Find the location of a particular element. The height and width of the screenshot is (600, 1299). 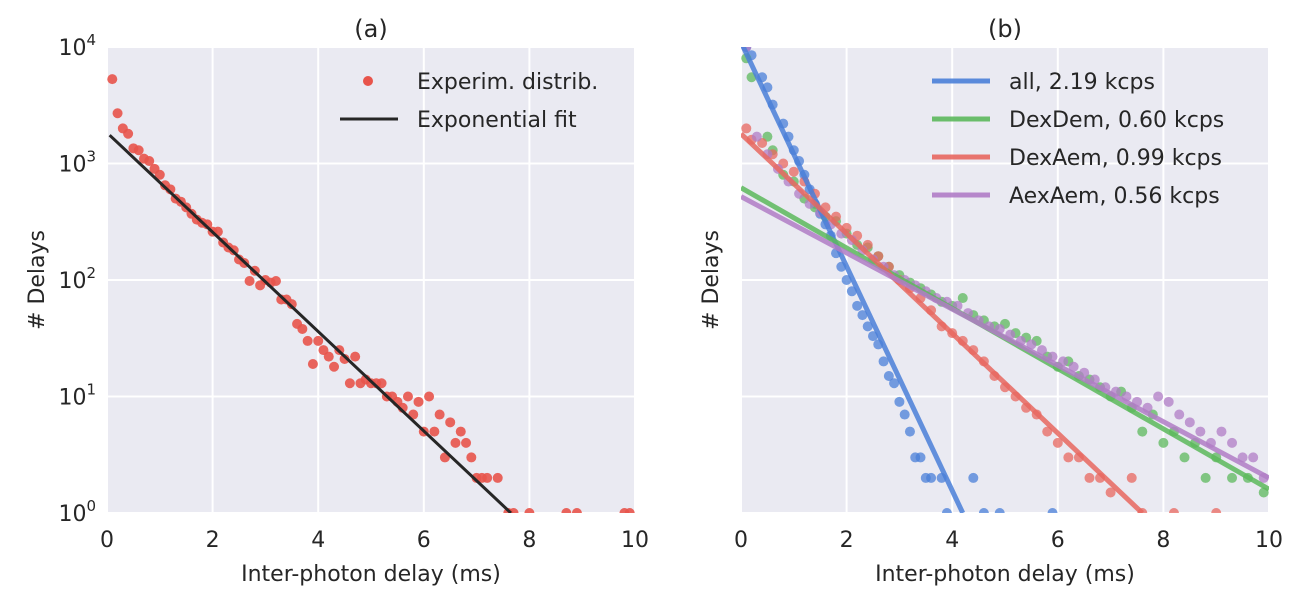

y-tick-label: 10¹ is located at coordinates (77, 396).